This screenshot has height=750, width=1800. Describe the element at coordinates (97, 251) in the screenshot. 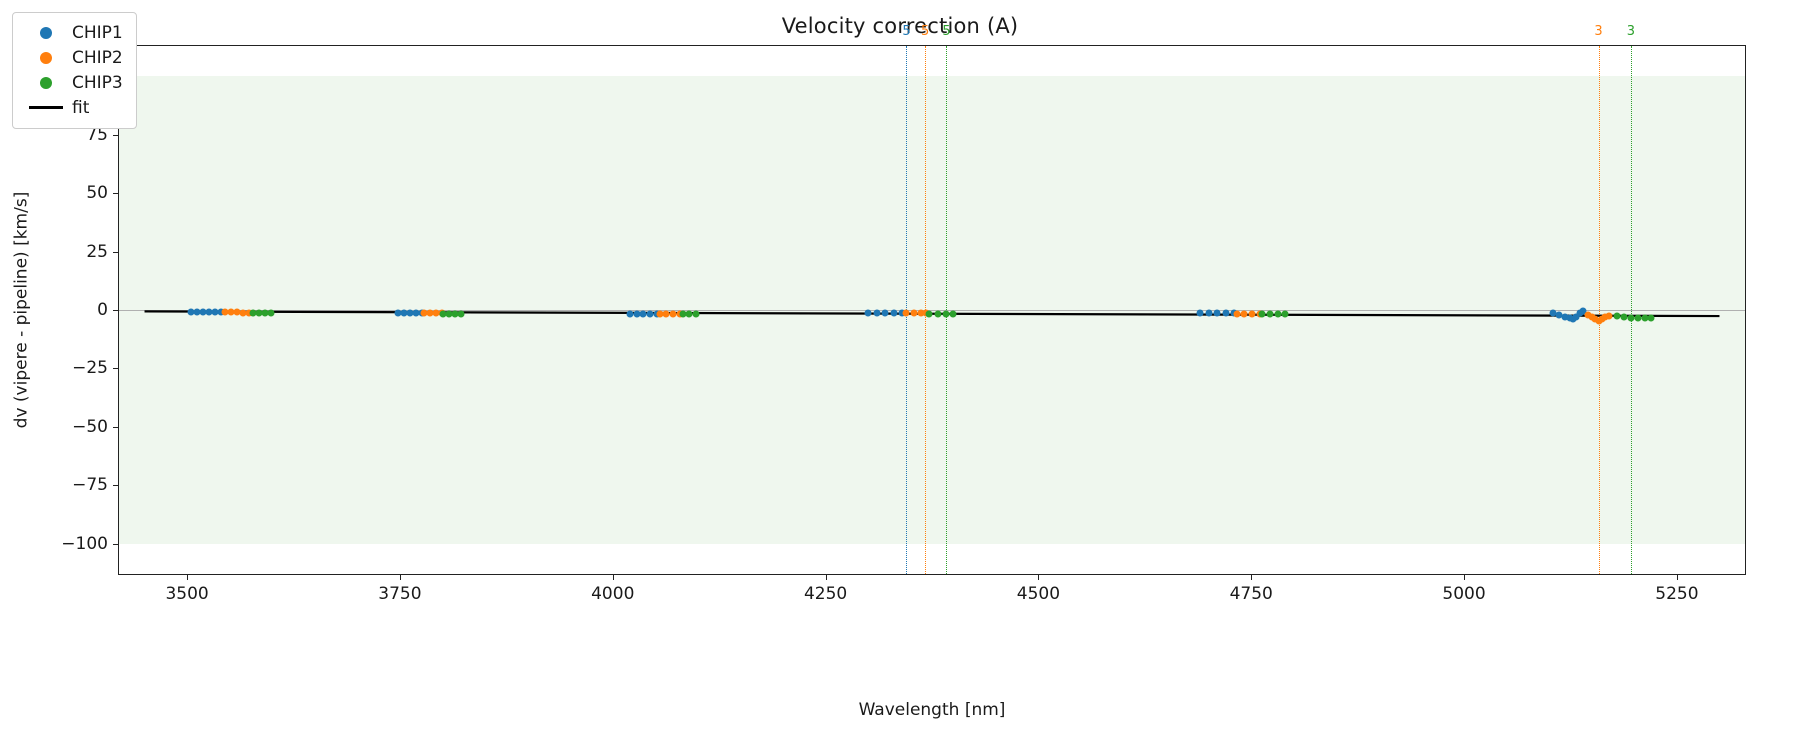

I see `y-axis-tick-label: 25` at that location.